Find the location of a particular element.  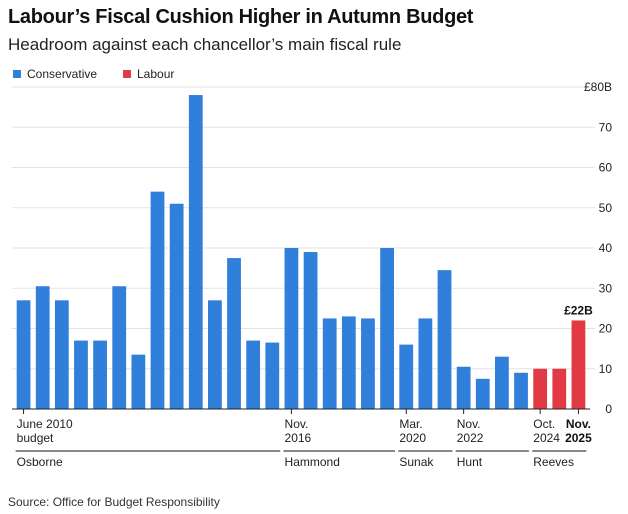

era-label: Sunak is located at coordinates (416, 462).